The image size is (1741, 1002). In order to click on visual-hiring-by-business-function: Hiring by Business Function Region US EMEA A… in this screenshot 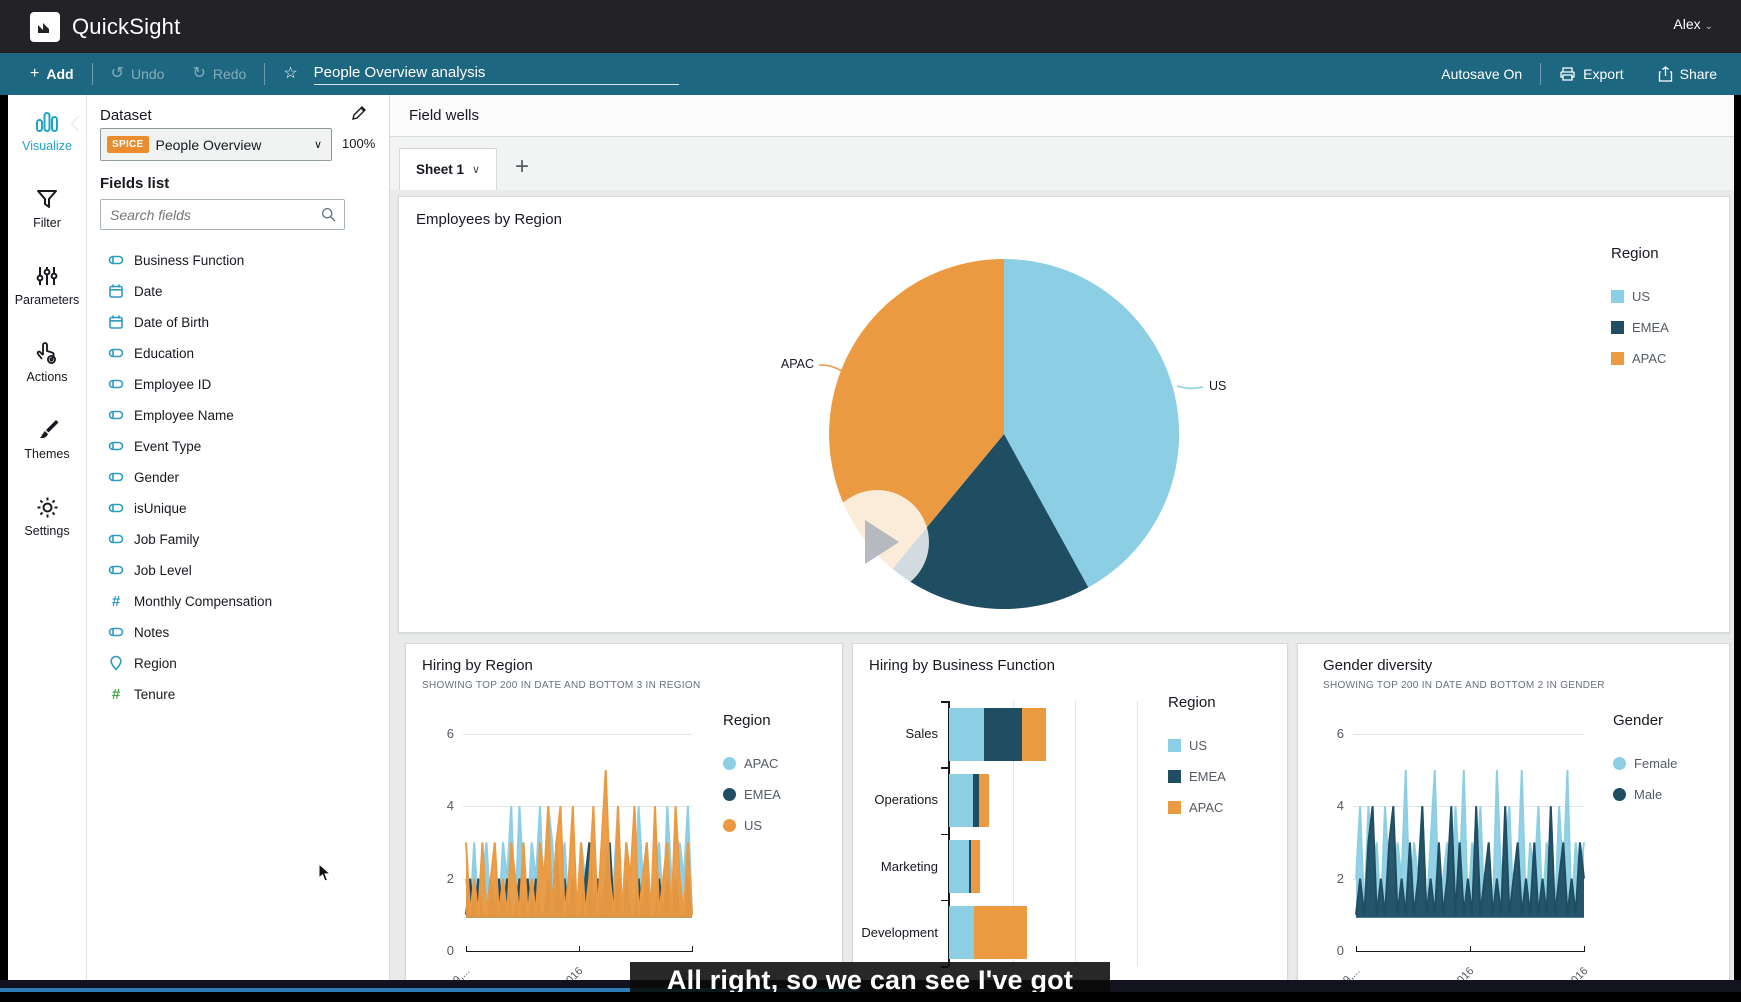, I will do `click(1070, 817)`.